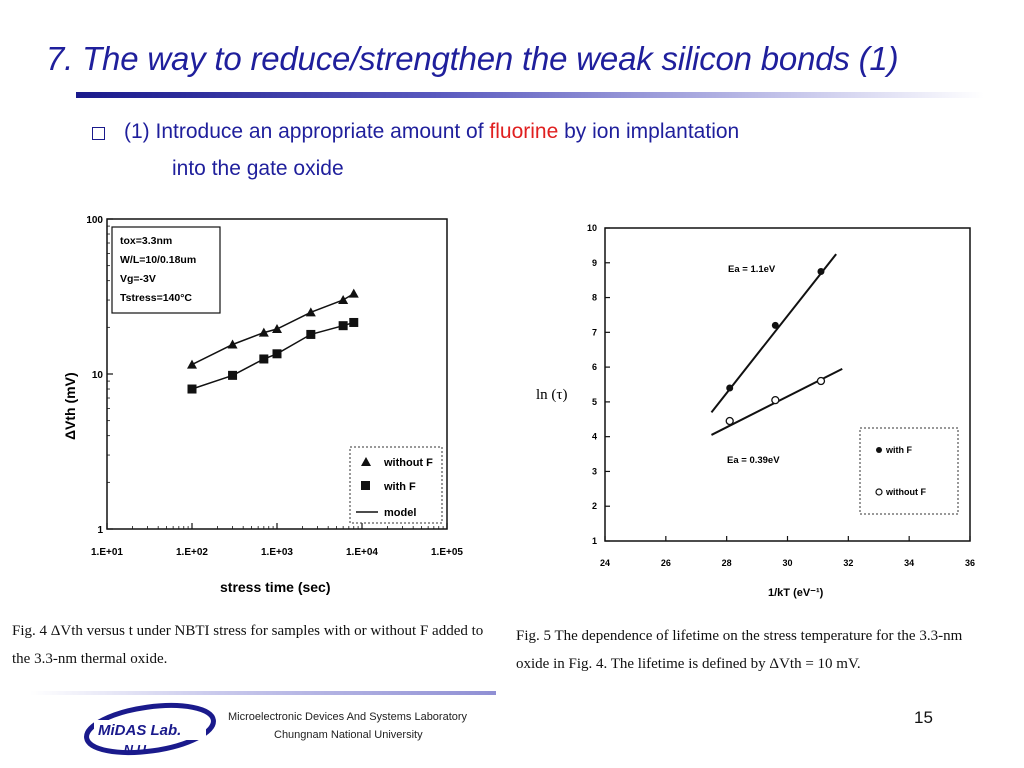 Image resolution: width=1024 pixels, height=768 pixels. What do you see at coordinates (365, 485) in the screenshot?
I see `fig4-legend-square-icon` at bounding box center [365, 485].